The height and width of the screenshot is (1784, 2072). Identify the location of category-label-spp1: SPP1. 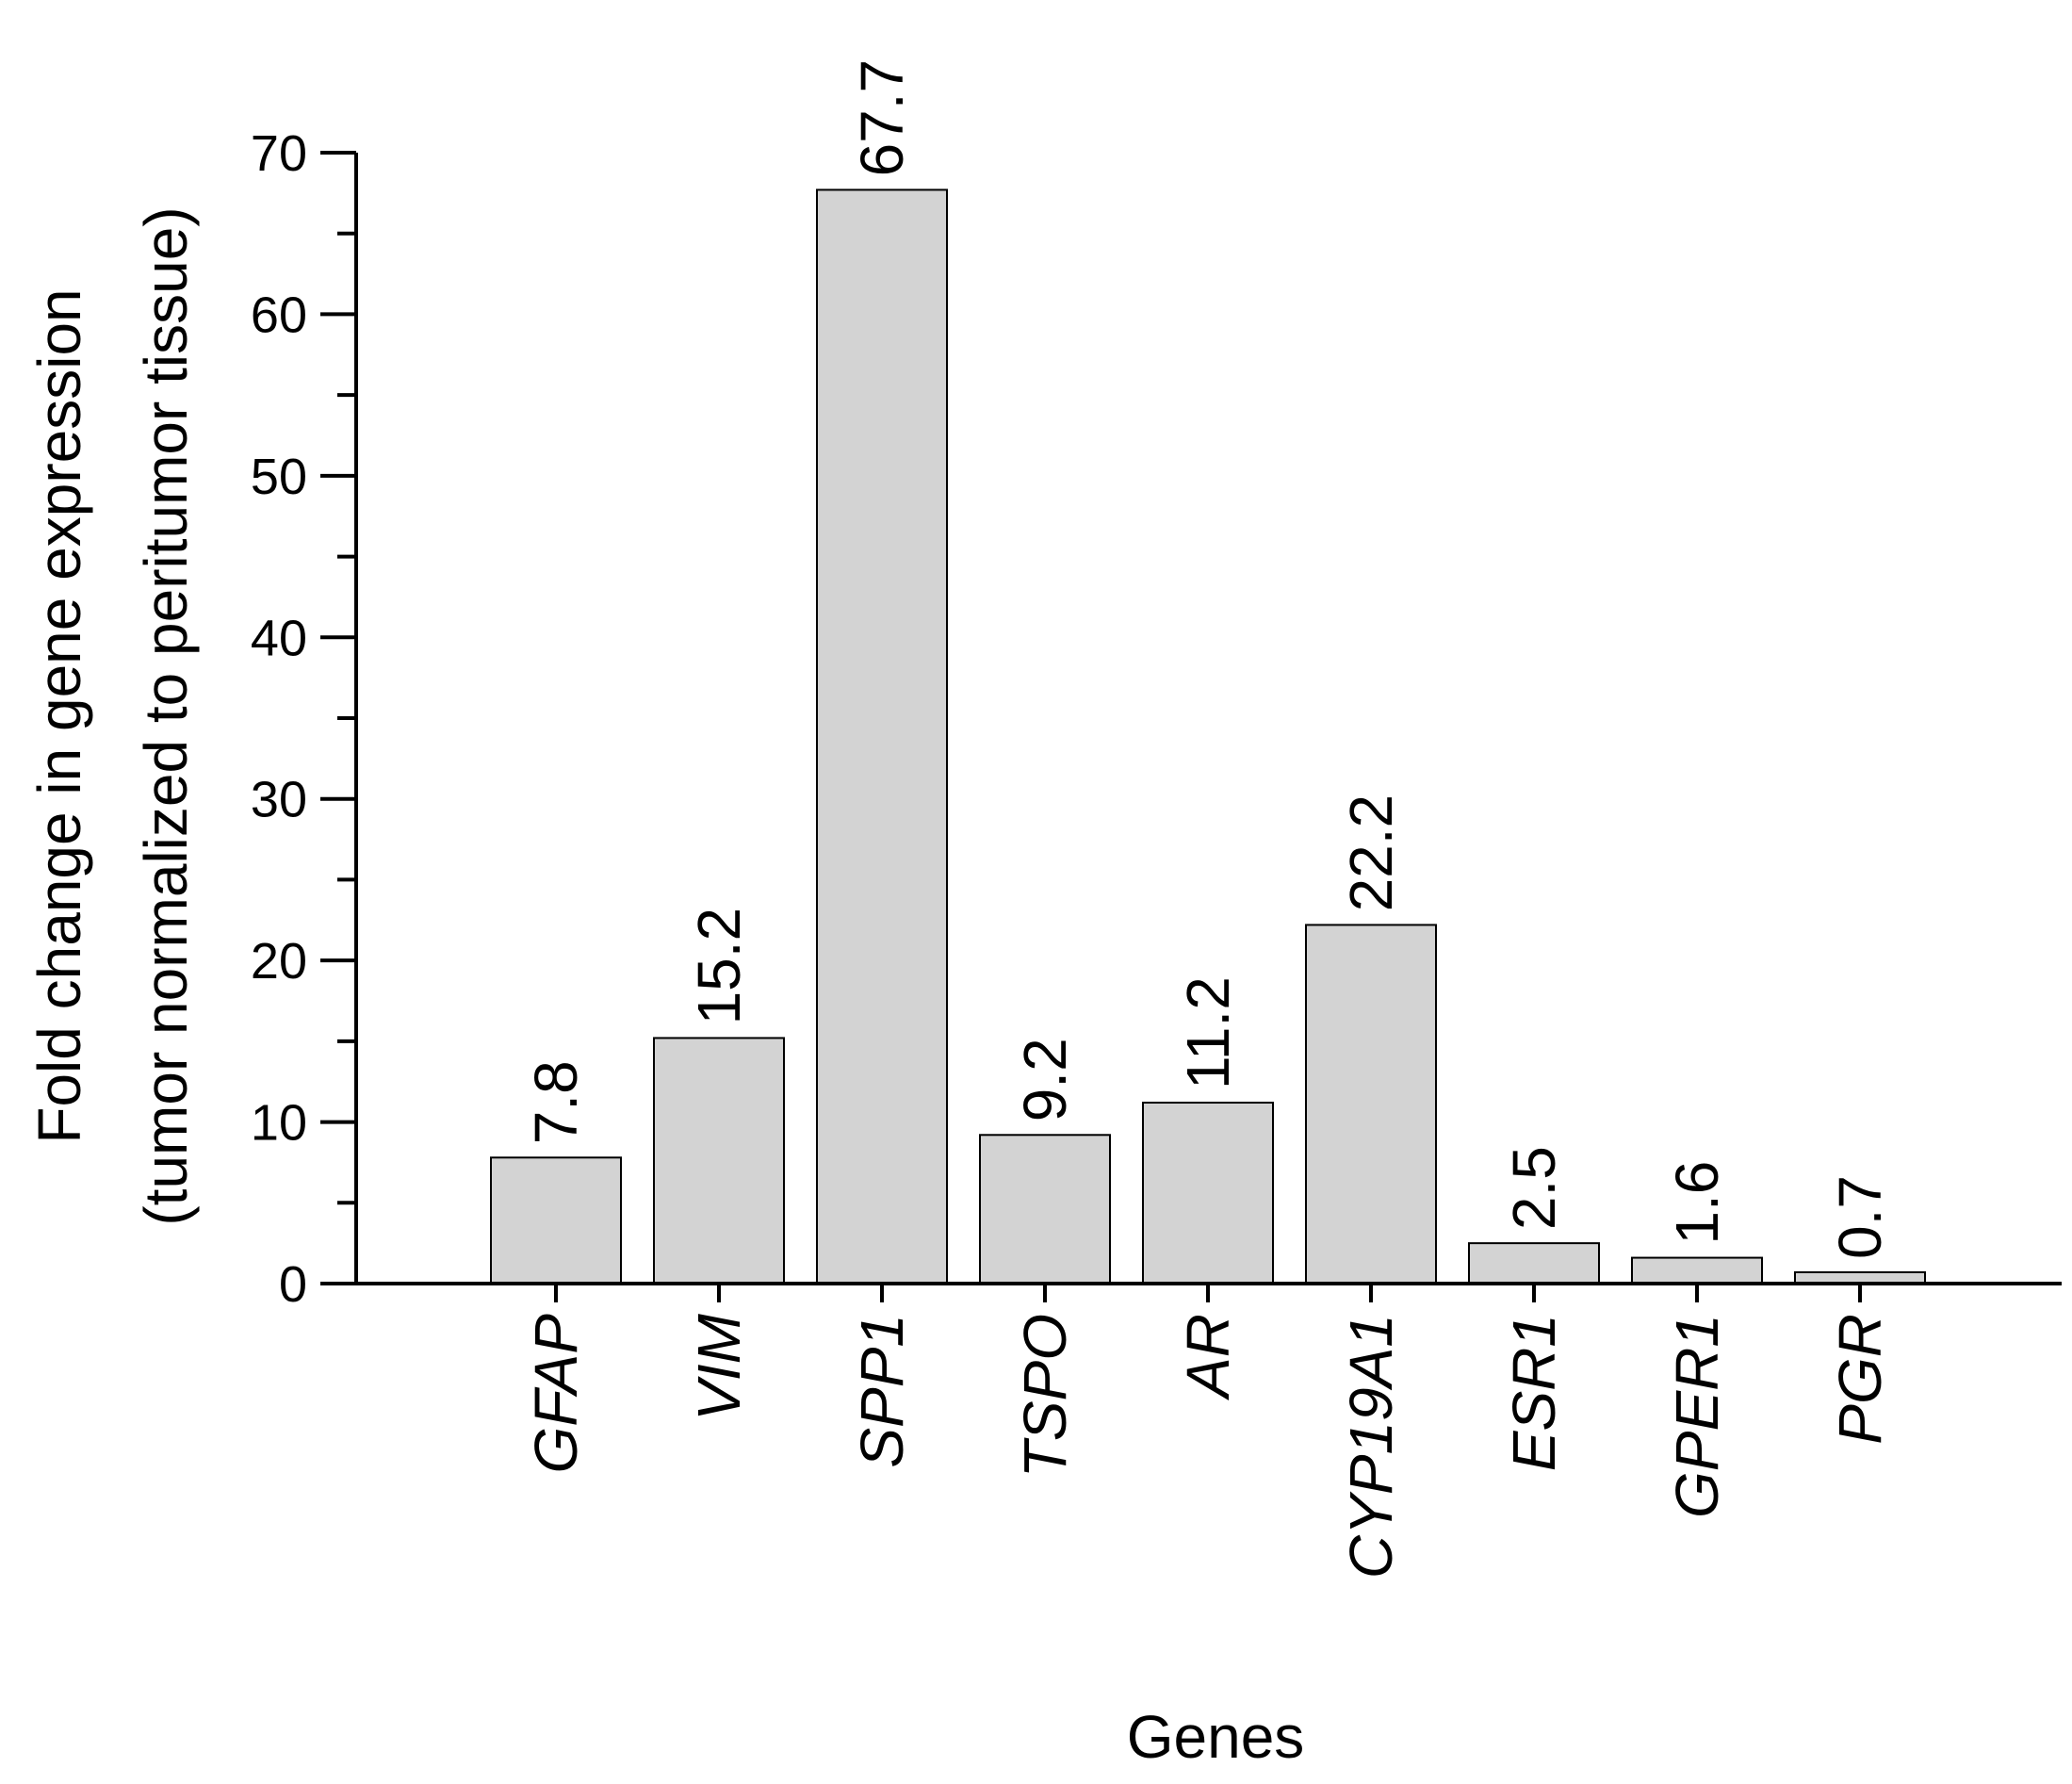
(882, 1391).